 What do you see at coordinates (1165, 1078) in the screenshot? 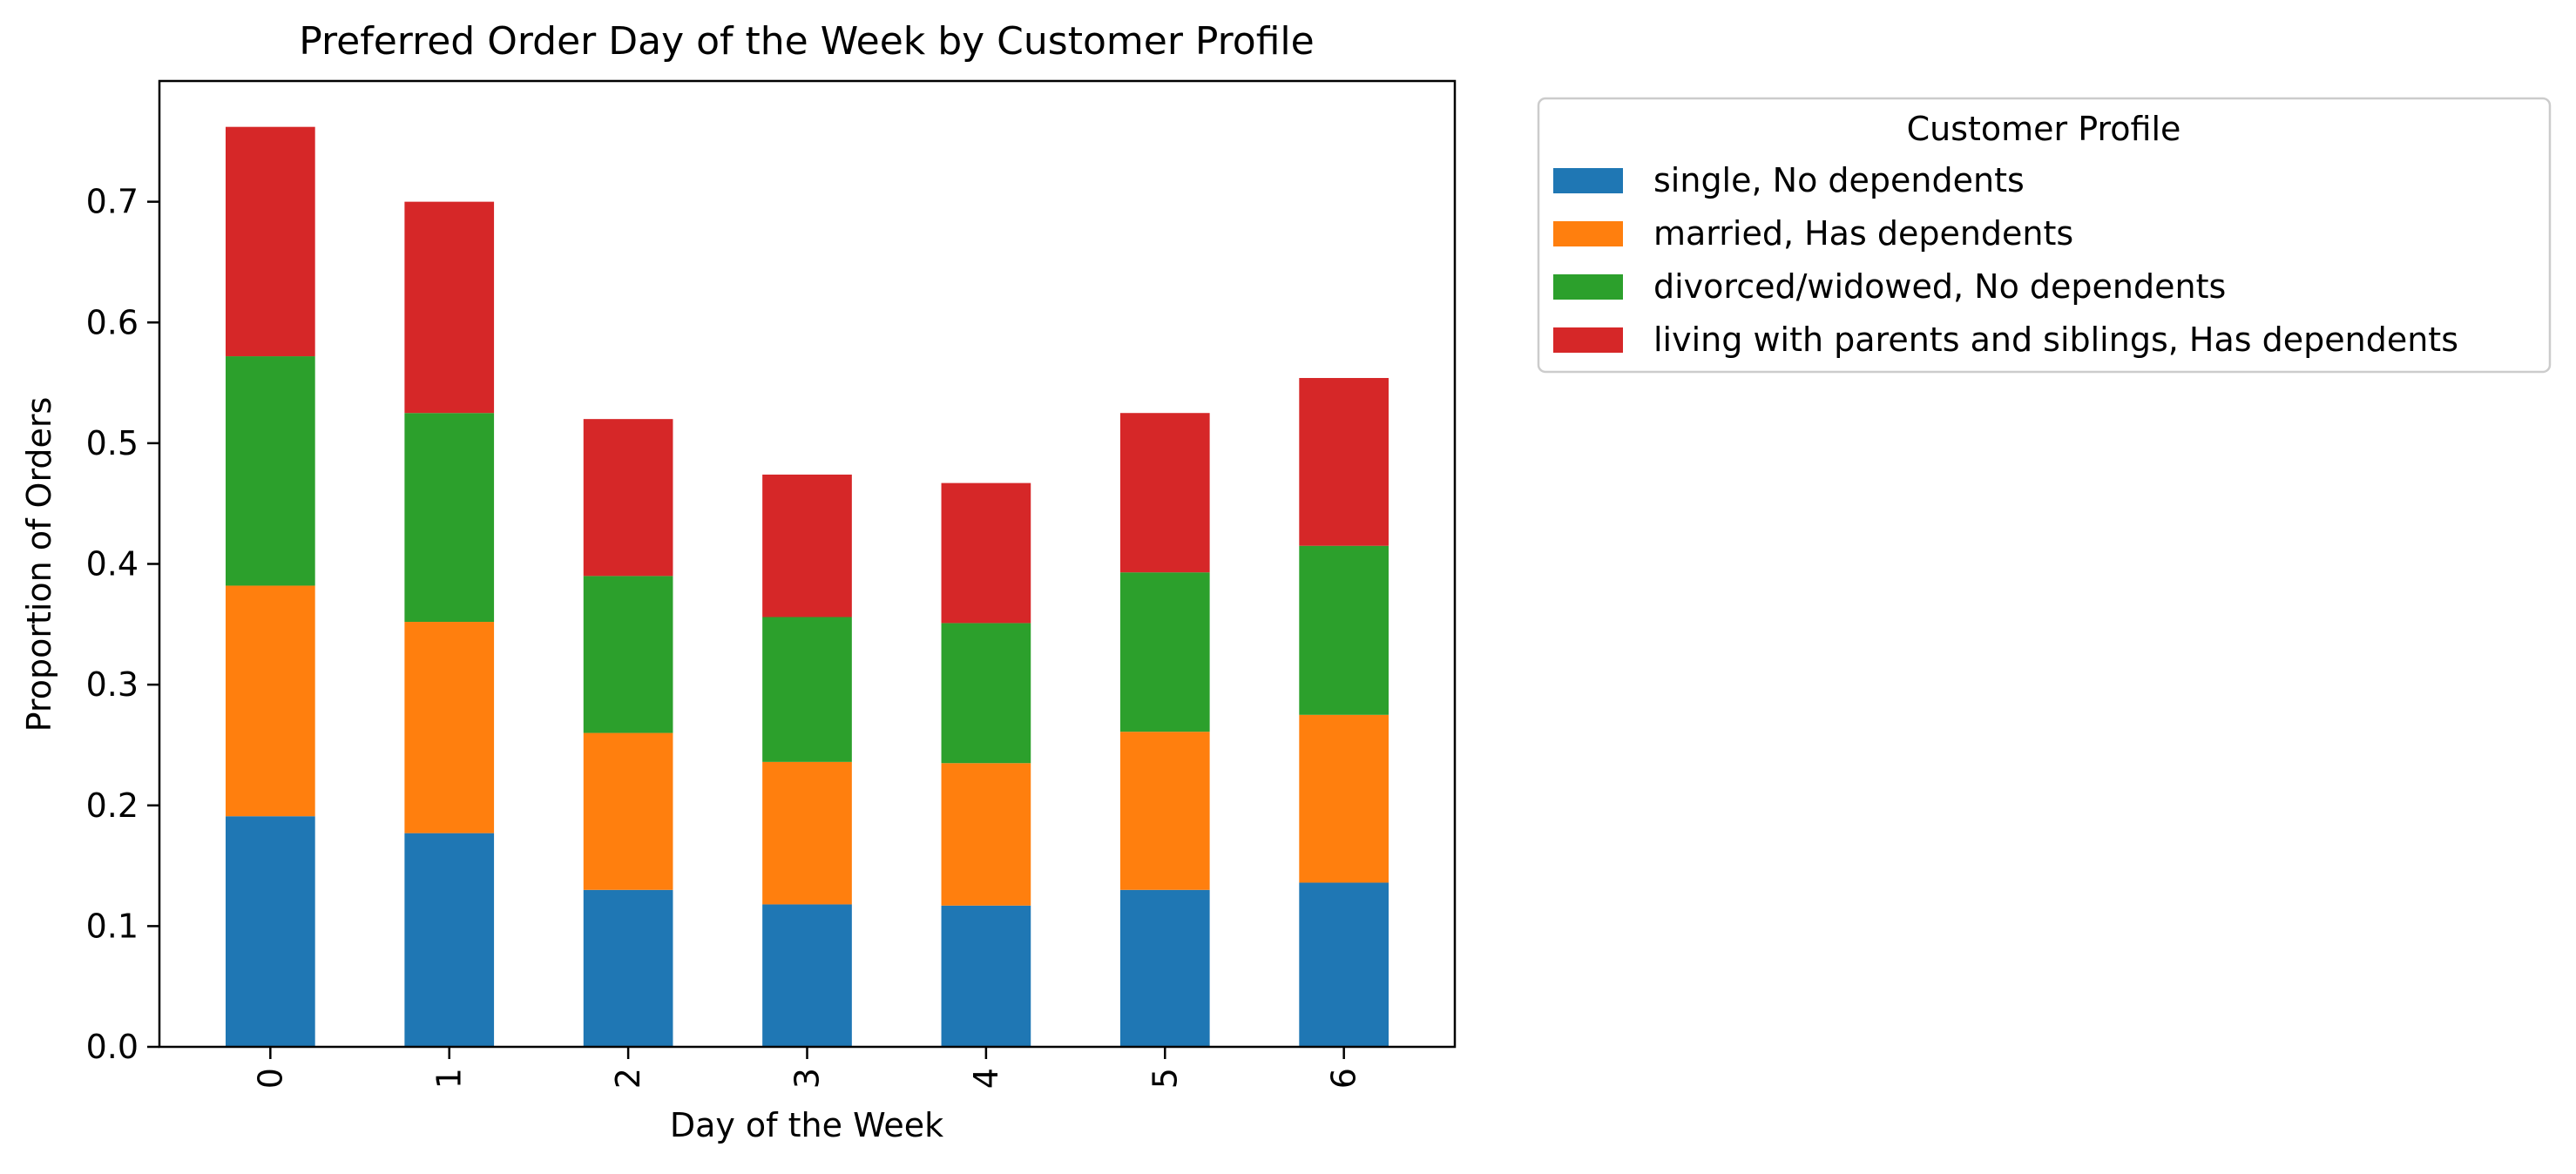
I see `x-tick-label: 5` at bounding box center [1165, 1078].